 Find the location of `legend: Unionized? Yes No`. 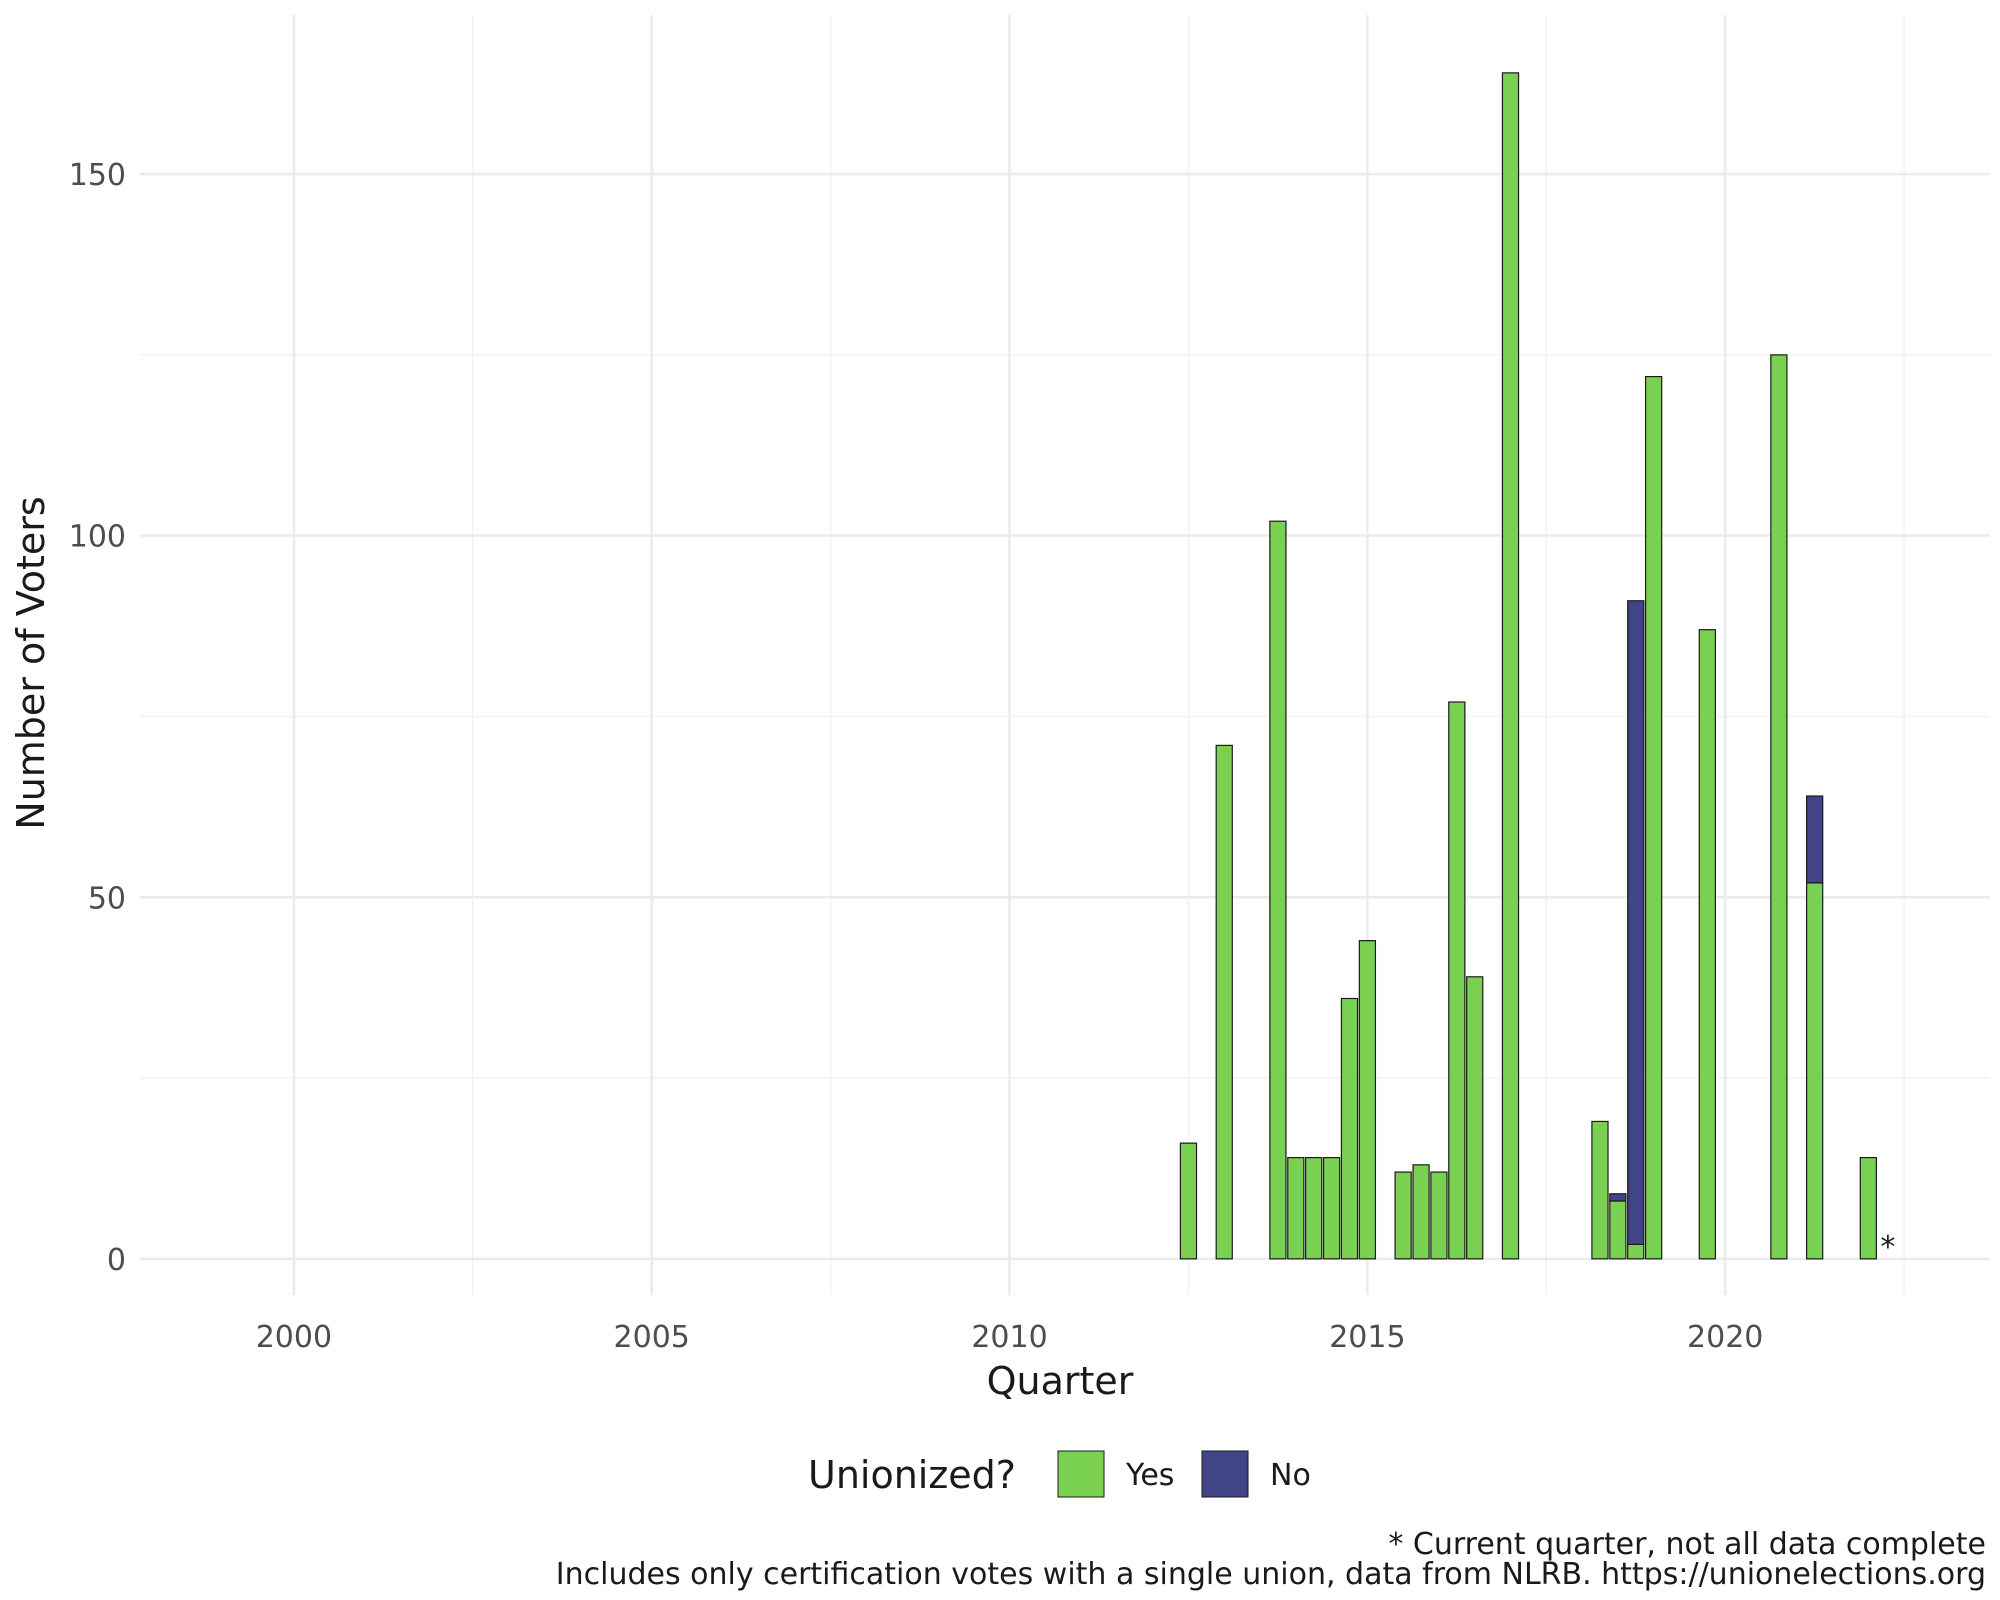

legend: Unionized? Yes No is located at coordinates (1059, 1474).